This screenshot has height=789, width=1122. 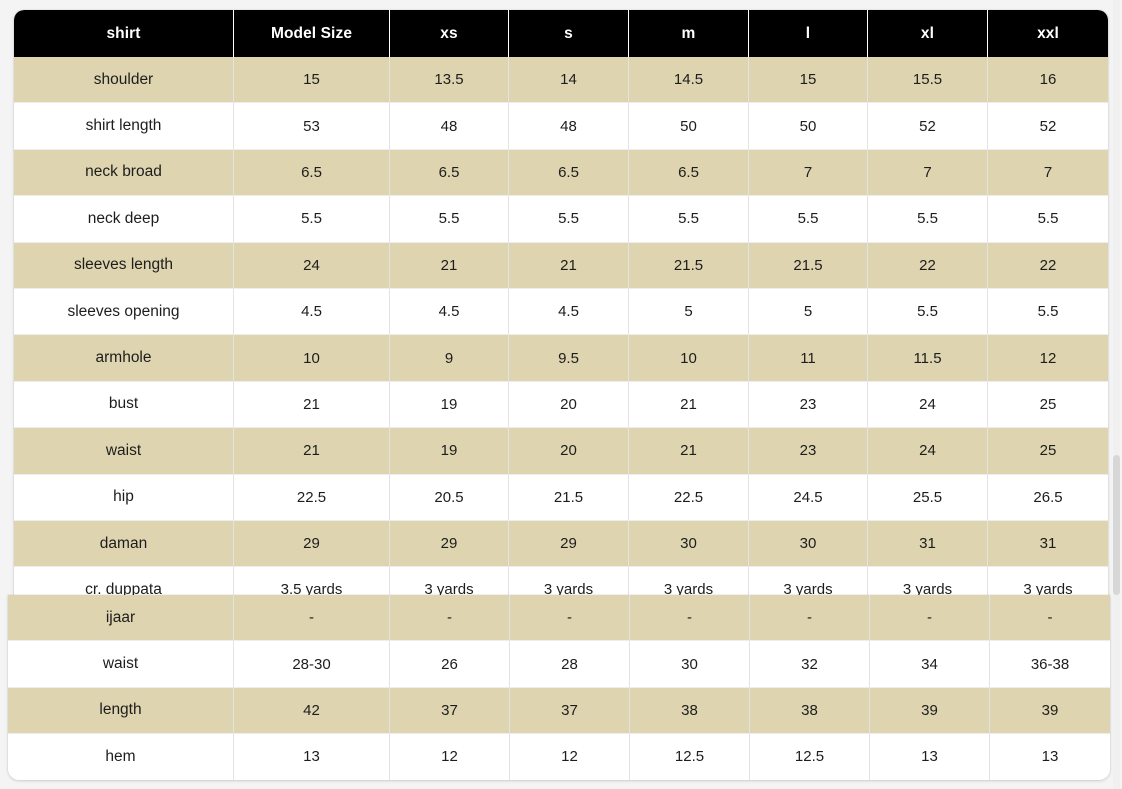 I want to click on table-row: waist 28-30 26 28 30 32 34 36-38, so click(x=559, y=664).